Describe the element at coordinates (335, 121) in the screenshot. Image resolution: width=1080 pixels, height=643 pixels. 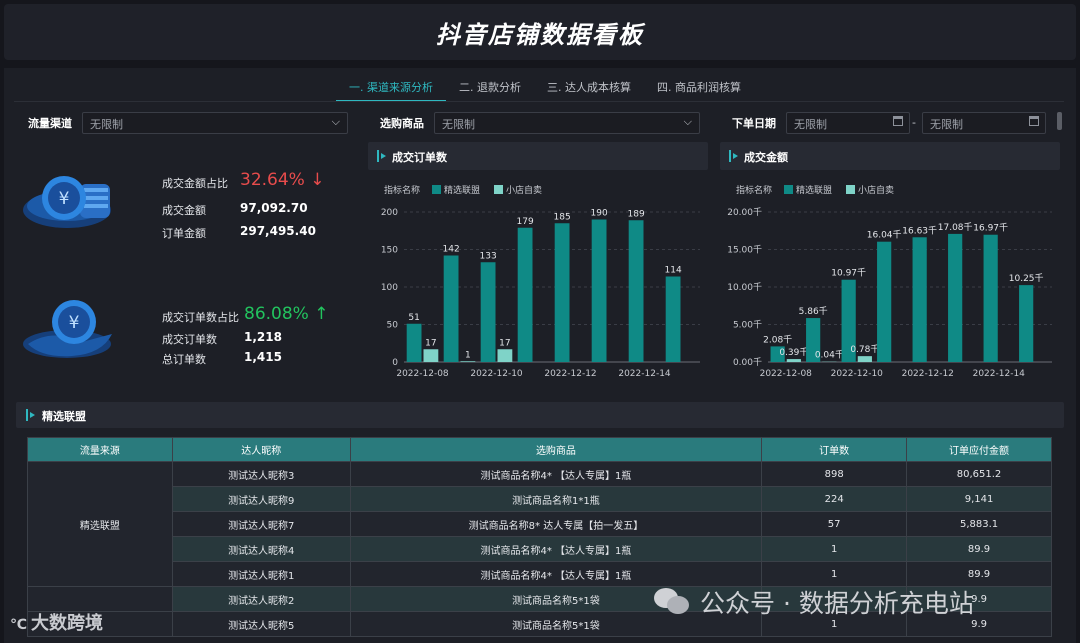
I see `chevron-down-icon: ⌵` at that location.